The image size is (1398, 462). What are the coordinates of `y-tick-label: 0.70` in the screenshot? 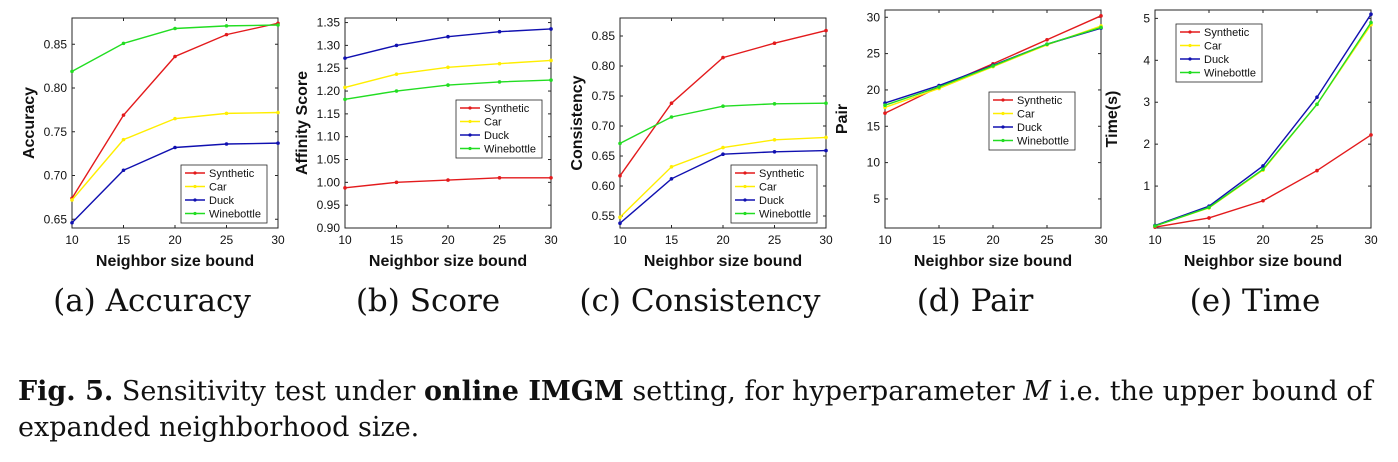 It's located at (56, 176).